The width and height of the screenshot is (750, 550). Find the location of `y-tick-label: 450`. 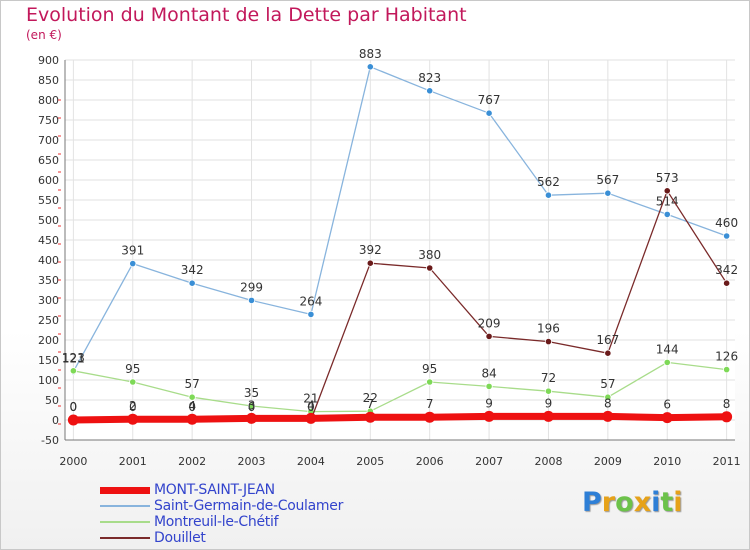

y-tick-label: 450 is located at coordinates (48, 240).